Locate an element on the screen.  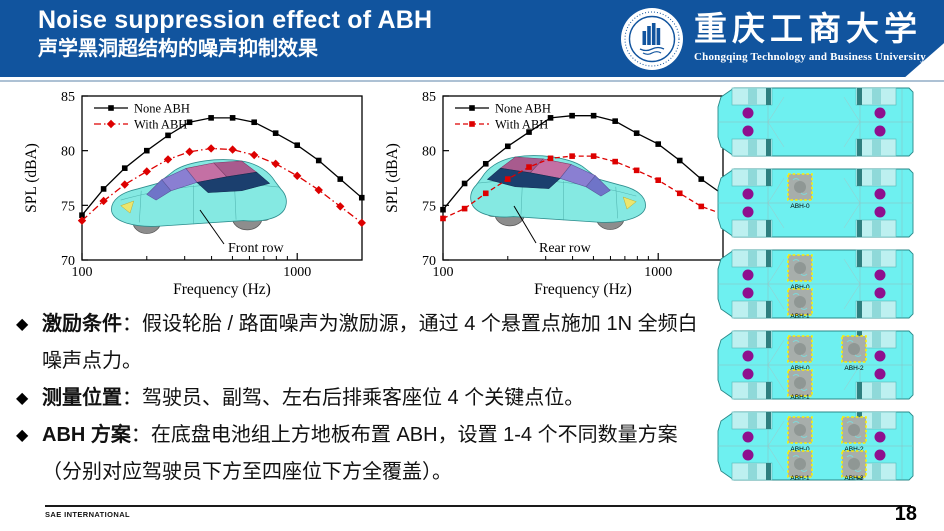
abh-layout-diagram-3: ABH-0 ABH-2 ABH-1 is located at coordinates (815, 365).